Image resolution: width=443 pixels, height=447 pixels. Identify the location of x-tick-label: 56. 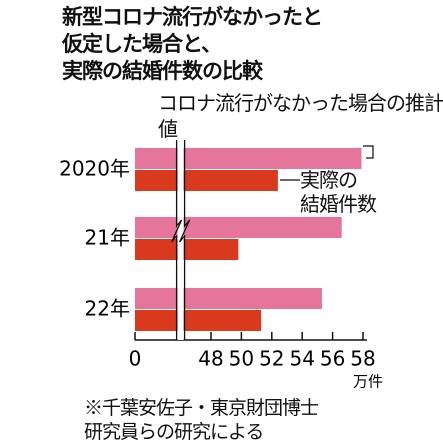
(332, 359).